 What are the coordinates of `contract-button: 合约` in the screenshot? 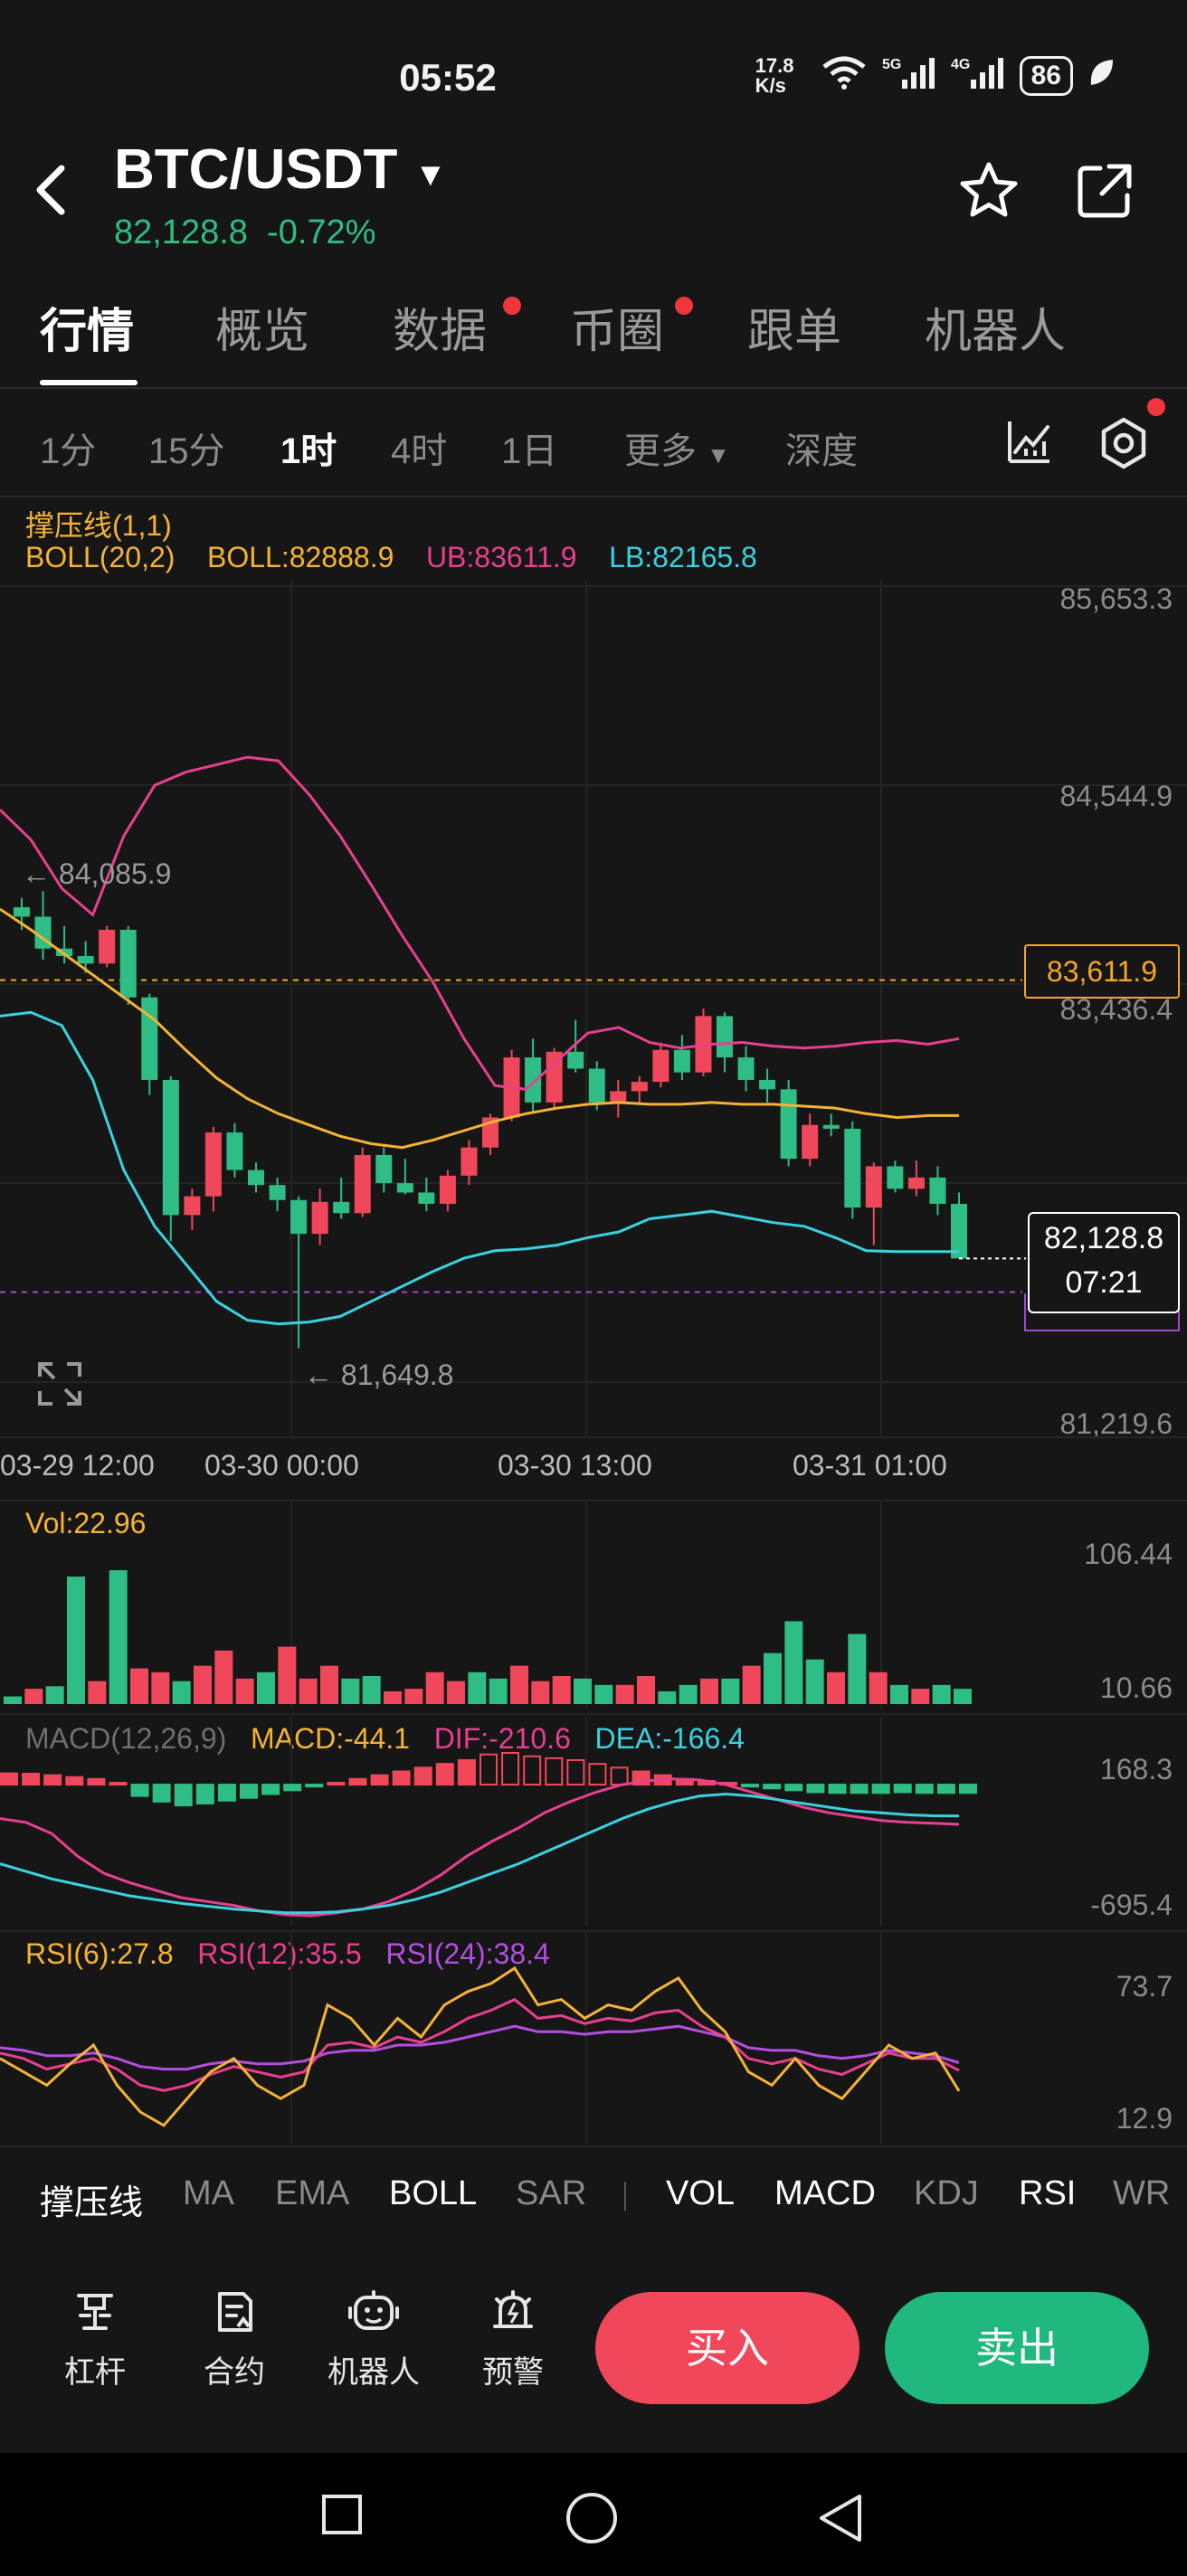 It's located at (234, 2340).